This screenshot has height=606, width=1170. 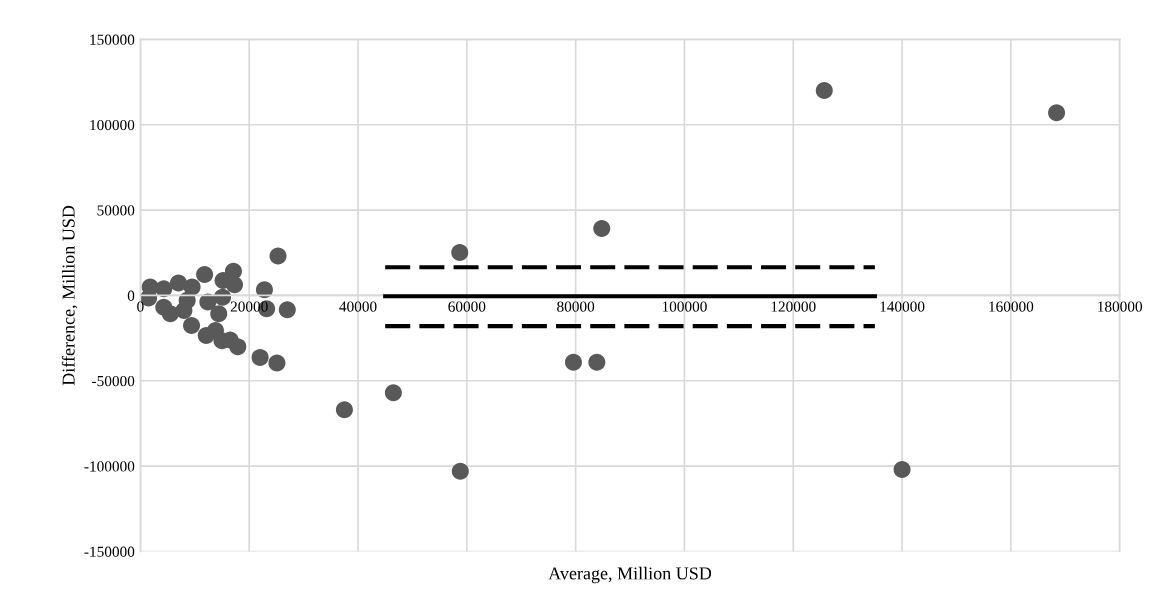 What do you see at coordinates (116, 210) in the screenshot?
I see `y-tick-label: 50000` at bounding box center [116, 210].